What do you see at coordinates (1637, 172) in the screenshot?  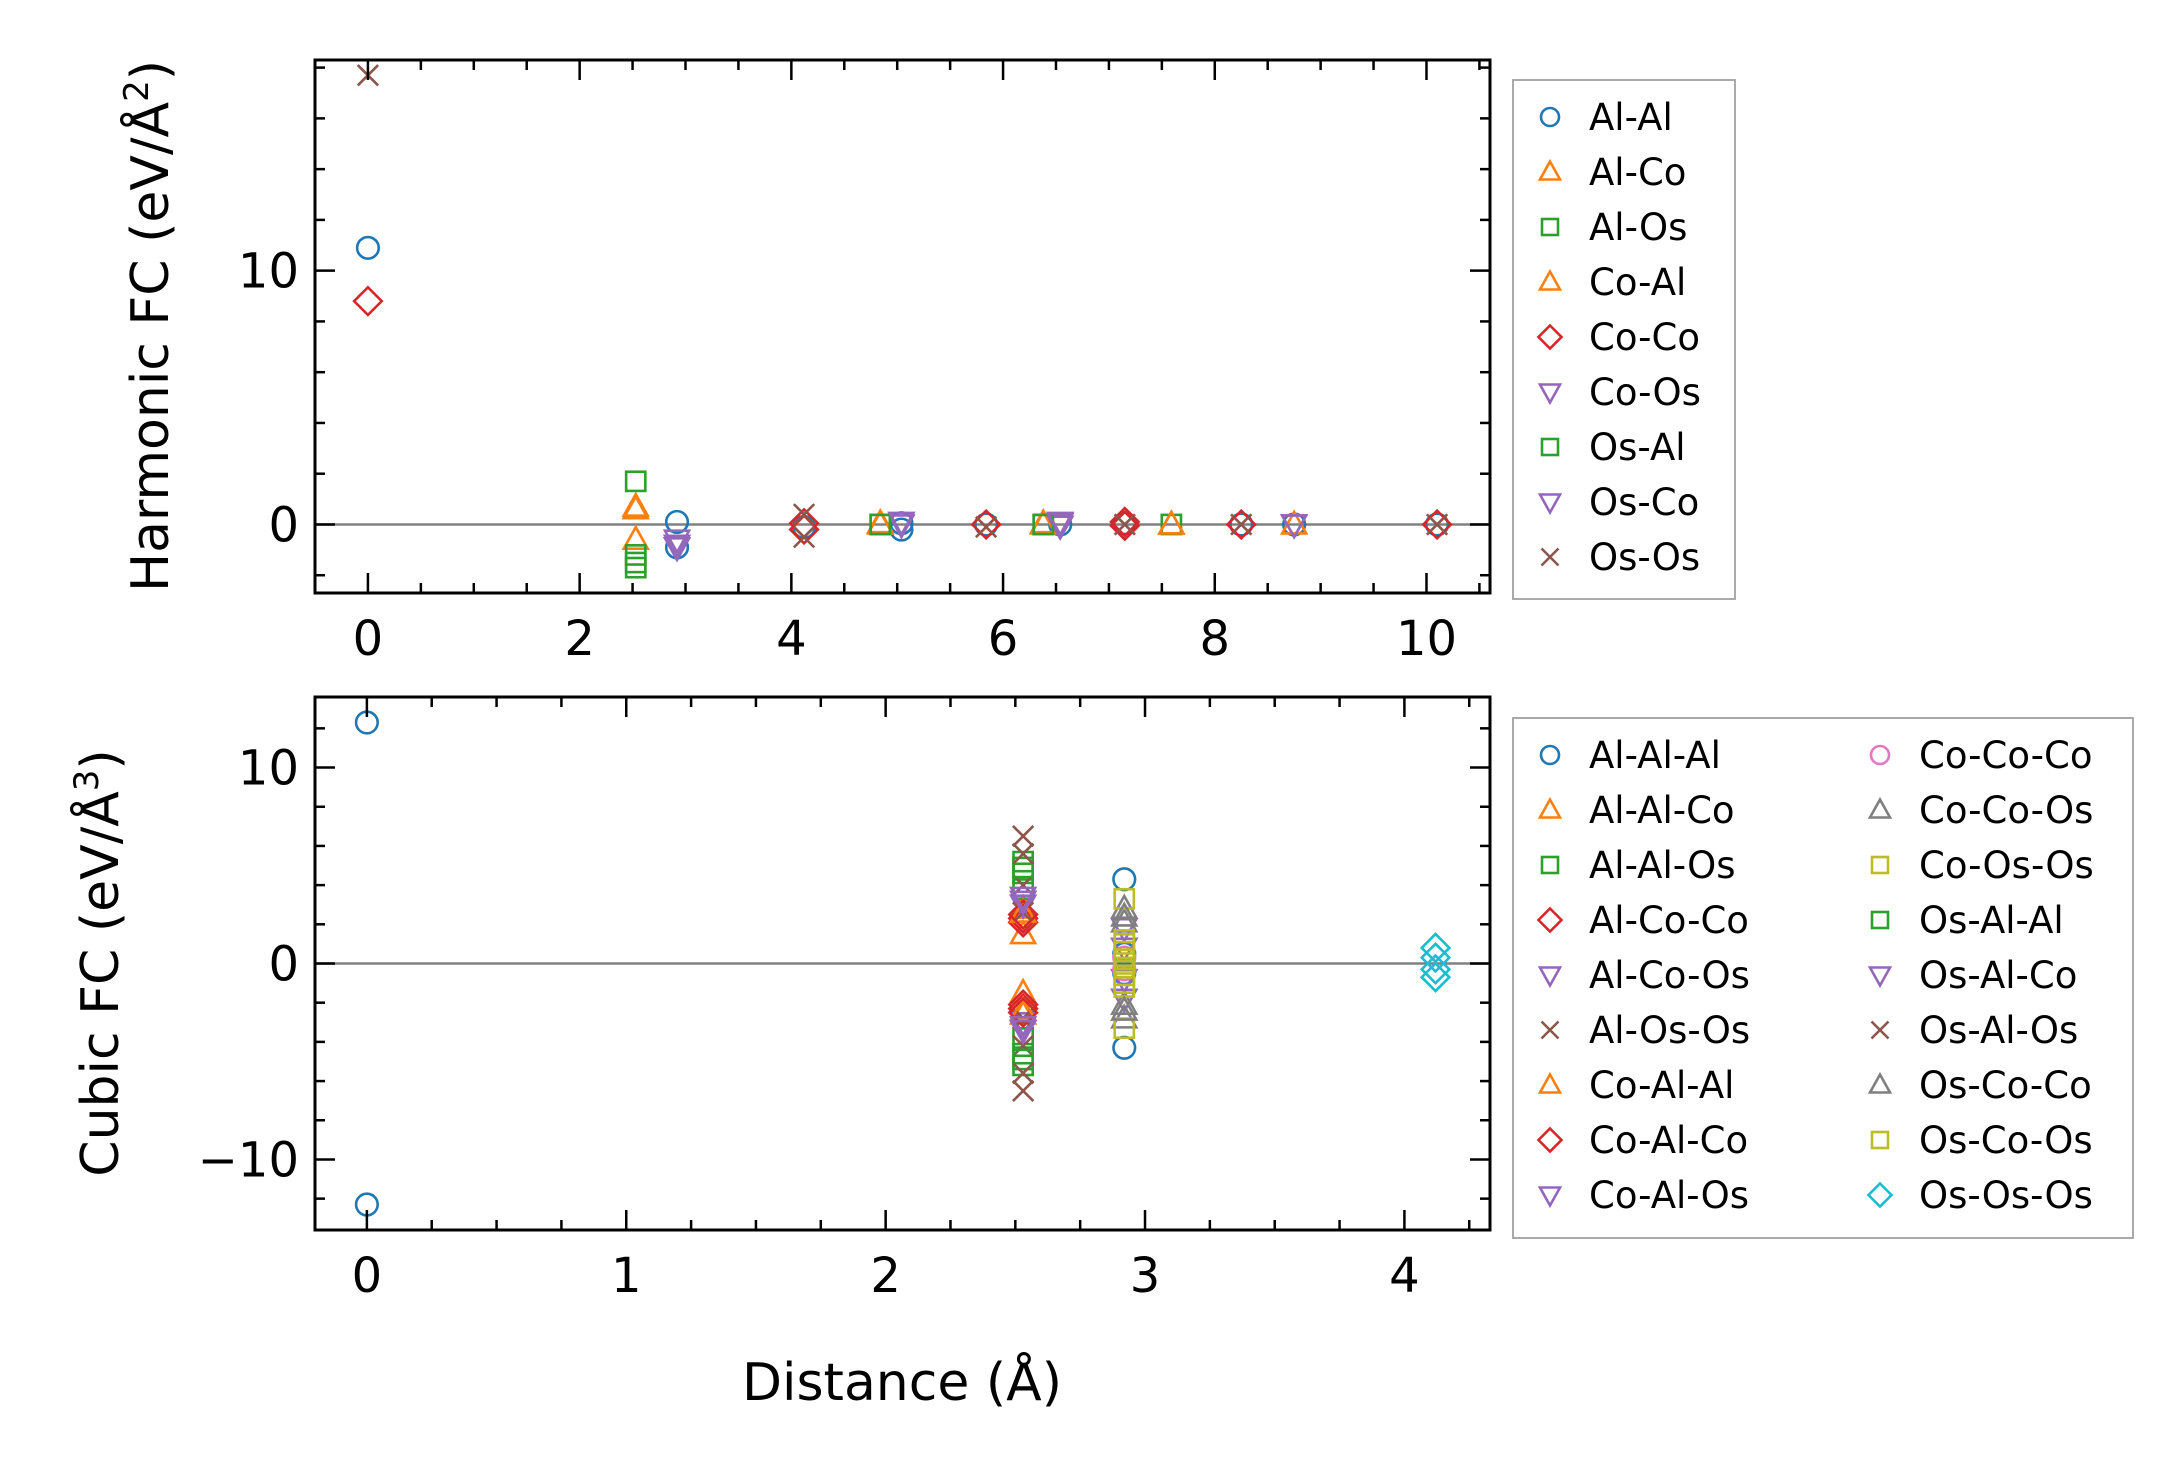 I see `legend-label: Al-Co` at bounding box center [1637, 172].